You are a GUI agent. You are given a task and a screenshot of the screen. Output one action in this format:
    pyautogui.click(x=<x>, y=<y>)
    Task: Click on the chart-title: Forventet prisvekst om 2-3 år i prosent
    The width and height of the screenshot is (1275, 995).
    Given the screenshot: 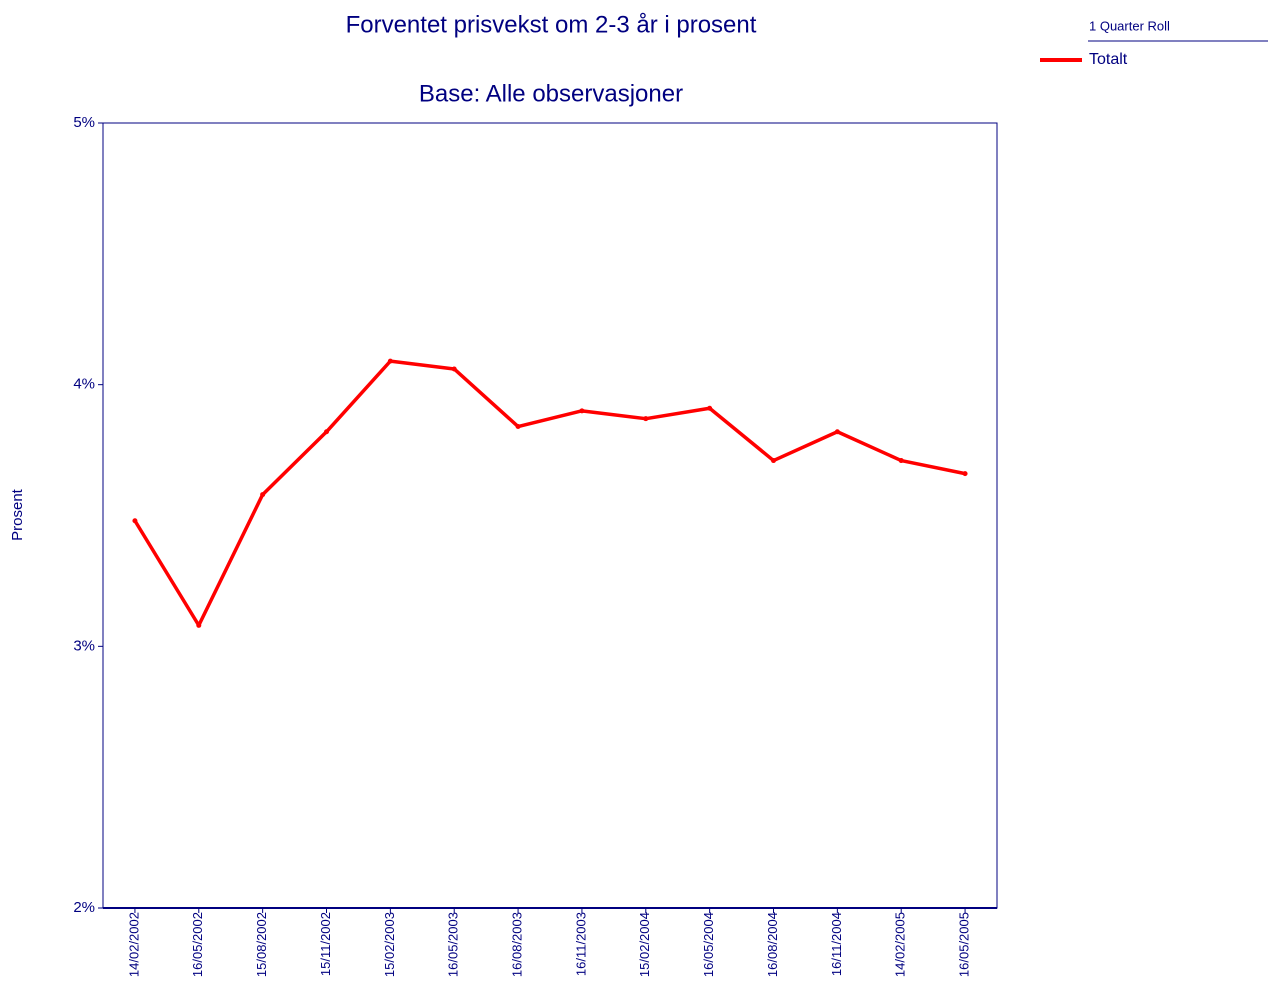 What is the action you would take?
    pyautogui.click(x=551, y=24)
    